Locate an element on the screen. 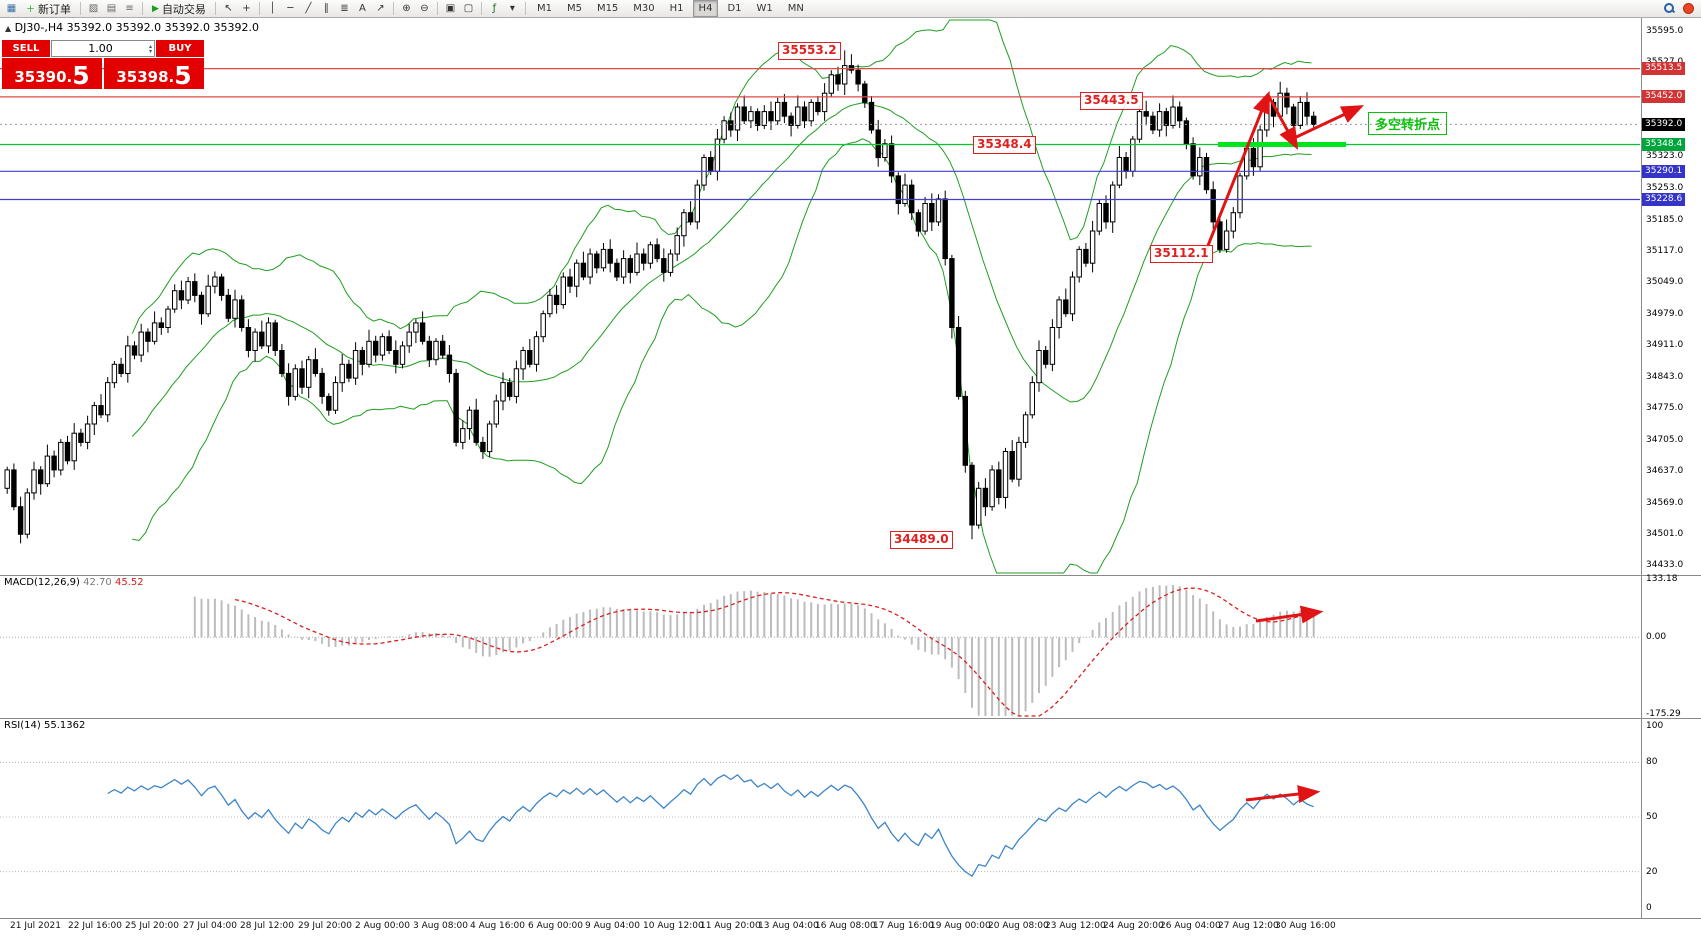 This screenshot has width=1701, height=940. tile-windows-icon: ▣ is located at coordinates (450, 8).